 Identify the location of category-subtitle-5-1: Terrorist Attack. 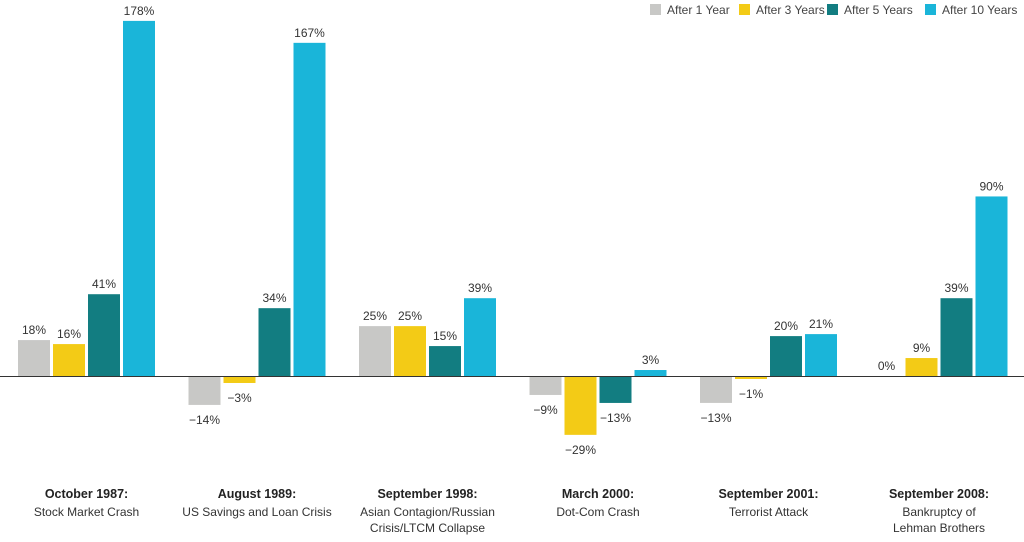
(769, 512).